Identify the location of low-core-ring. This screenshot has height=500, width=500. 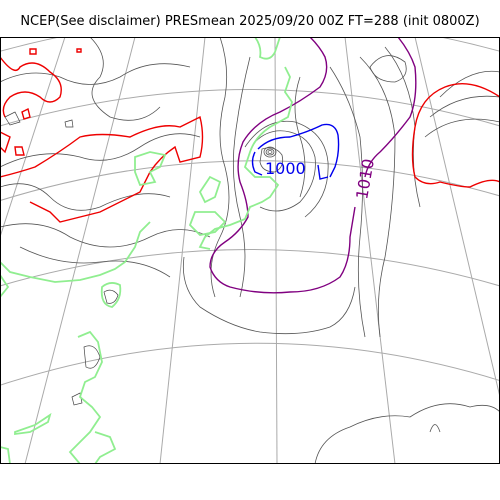
(270, 152).